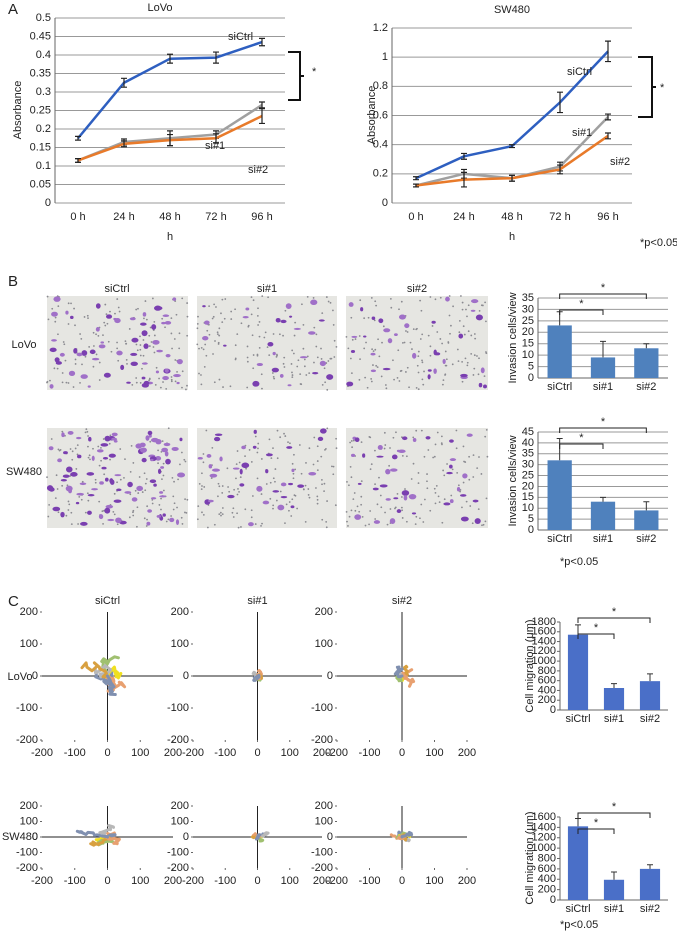 The width and height of the screenshot is (677, 940). Describe the element at coordinates (369, 881) in the screenshot. I see `x-tick-label: -100` at that location.